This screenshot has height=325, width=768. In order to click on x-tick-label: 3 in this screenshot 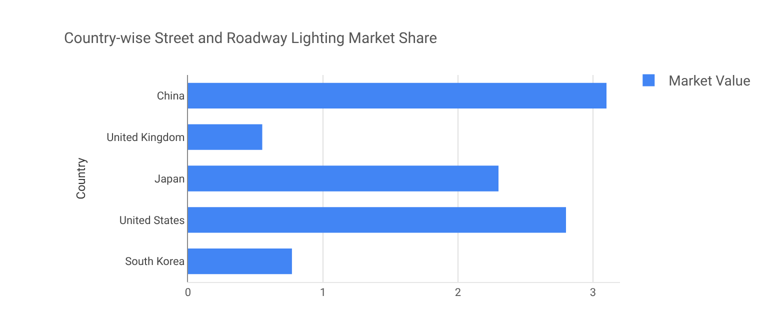, I will do `click(593, 293)`.